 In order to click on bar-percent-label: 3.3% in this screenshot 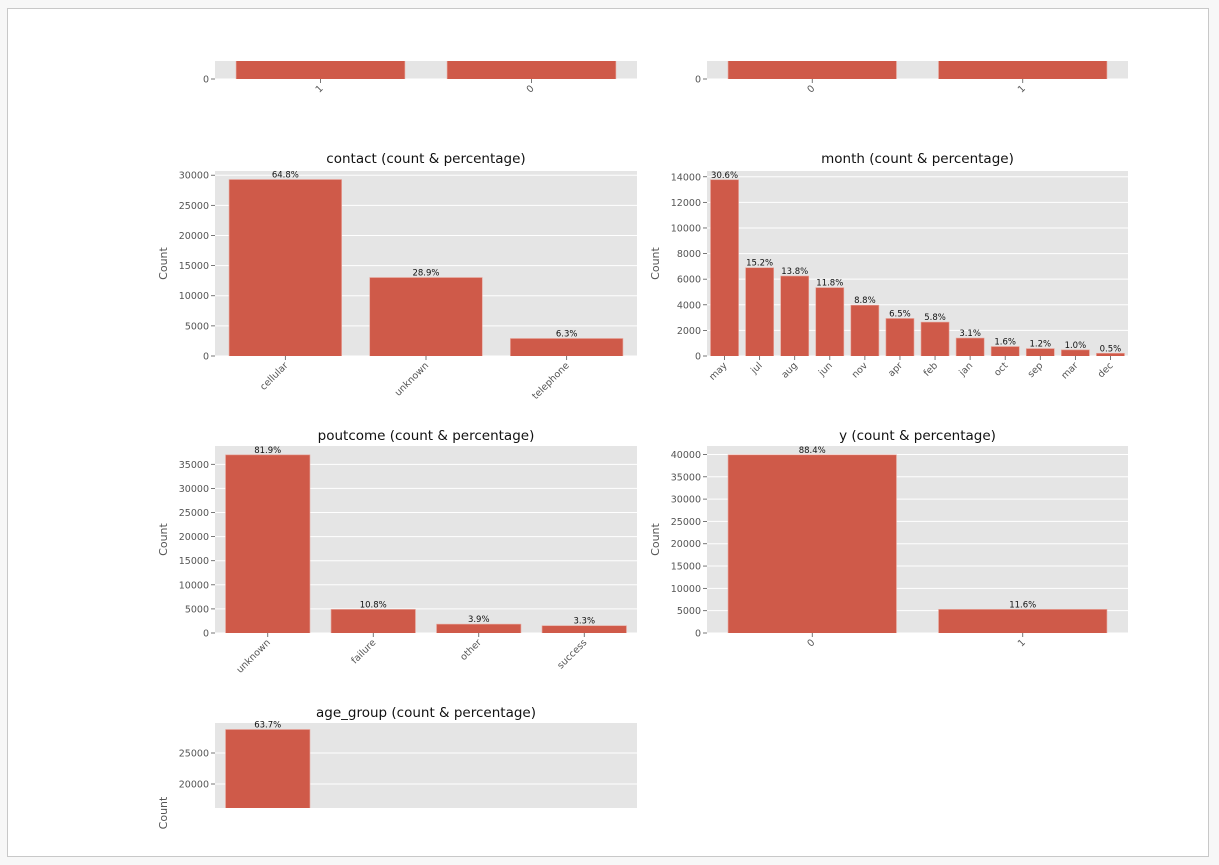, I will do `click(584, 622)`.